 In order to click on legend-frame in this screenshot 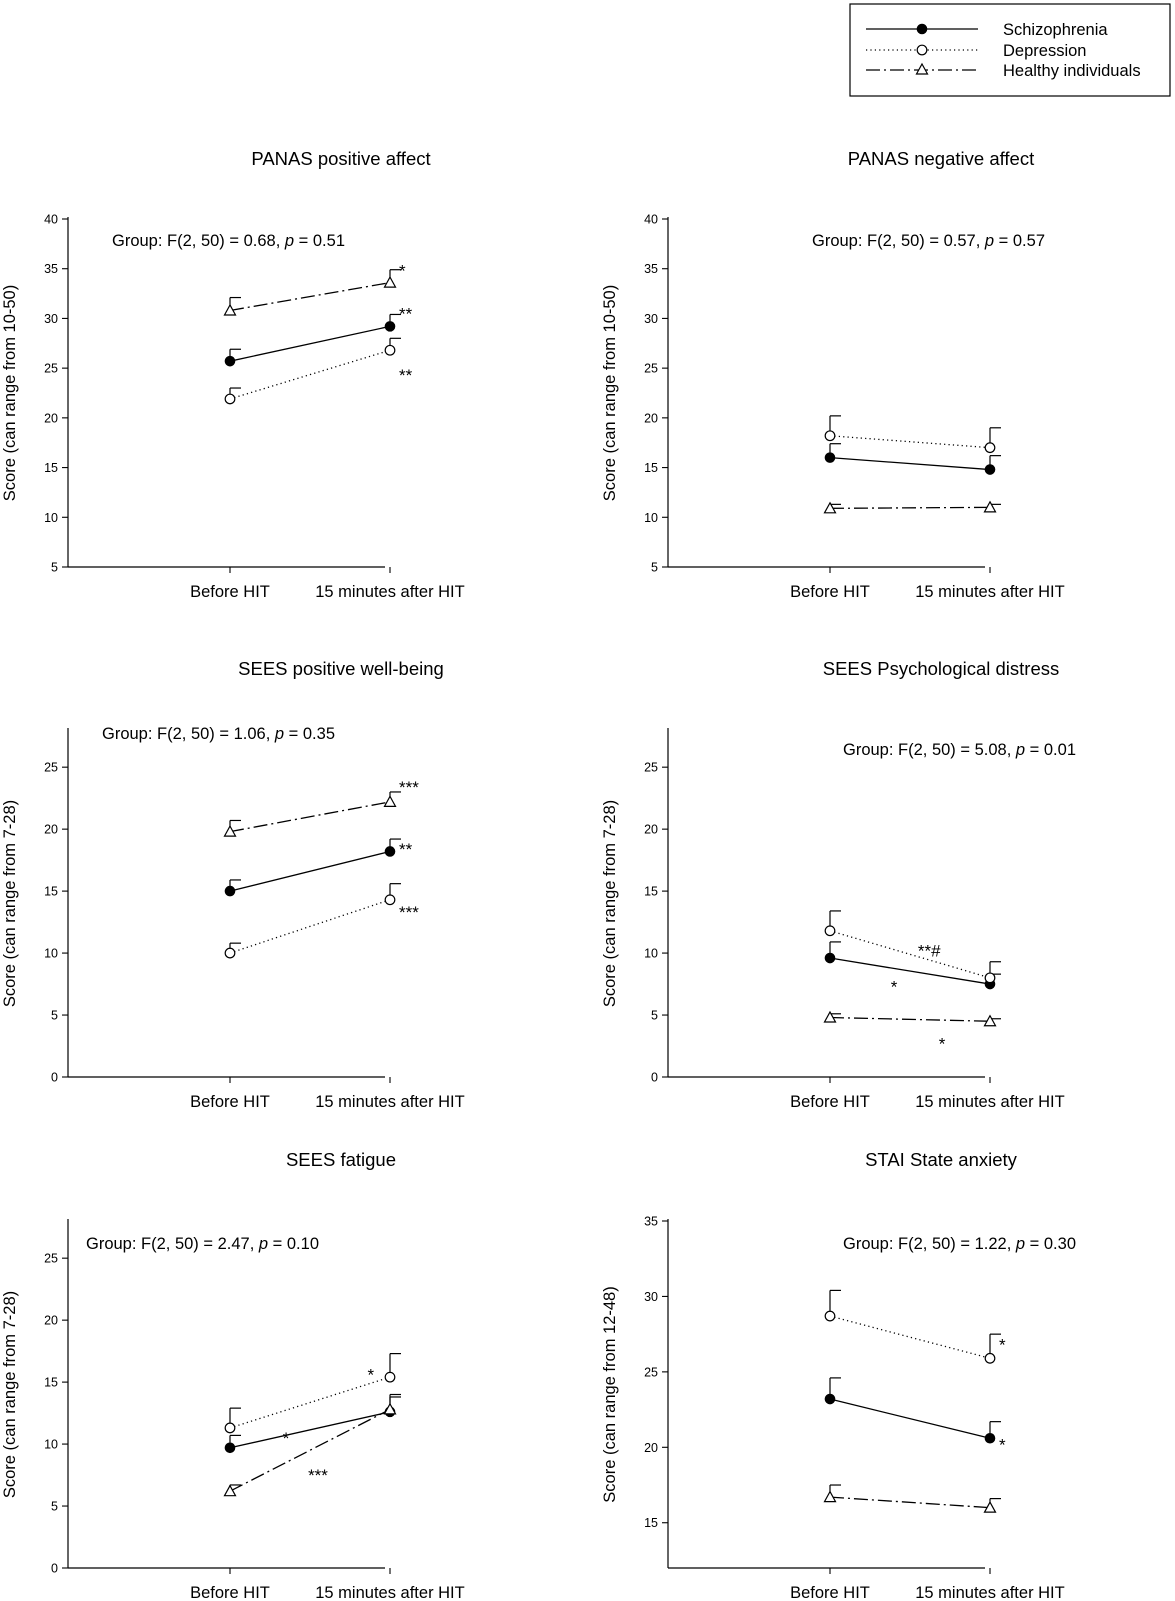, I will do `click(1010, 50)`.